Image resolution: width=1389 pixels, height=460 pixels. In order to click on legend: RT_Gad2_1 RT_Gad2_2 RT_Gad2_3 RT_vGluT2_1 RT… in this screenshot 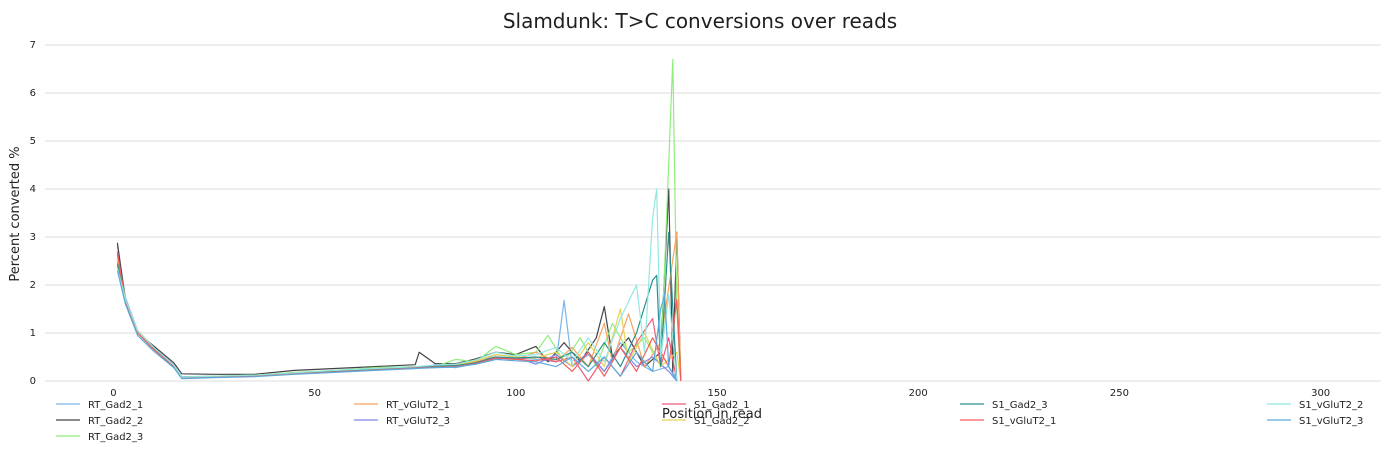, I will do `click(709, 421)`.